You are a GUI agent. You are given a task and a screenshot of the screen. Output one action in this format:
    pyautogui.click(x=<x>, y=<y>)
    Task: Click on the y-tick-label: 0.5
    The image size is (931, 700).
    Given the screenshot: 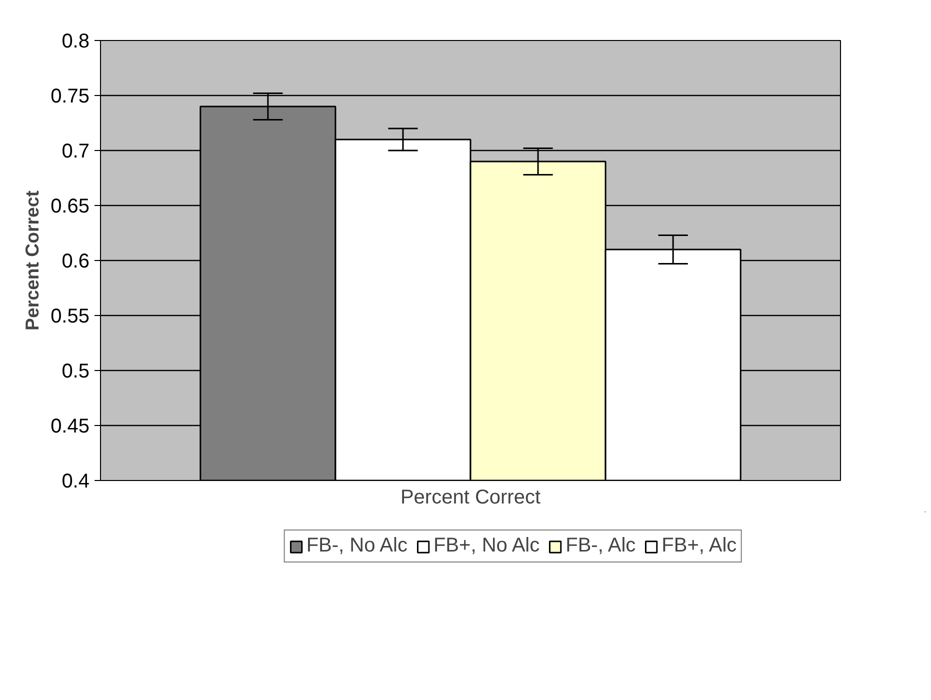 What is the action you would take?
    pyautogui.click(x=76, y=371)
    